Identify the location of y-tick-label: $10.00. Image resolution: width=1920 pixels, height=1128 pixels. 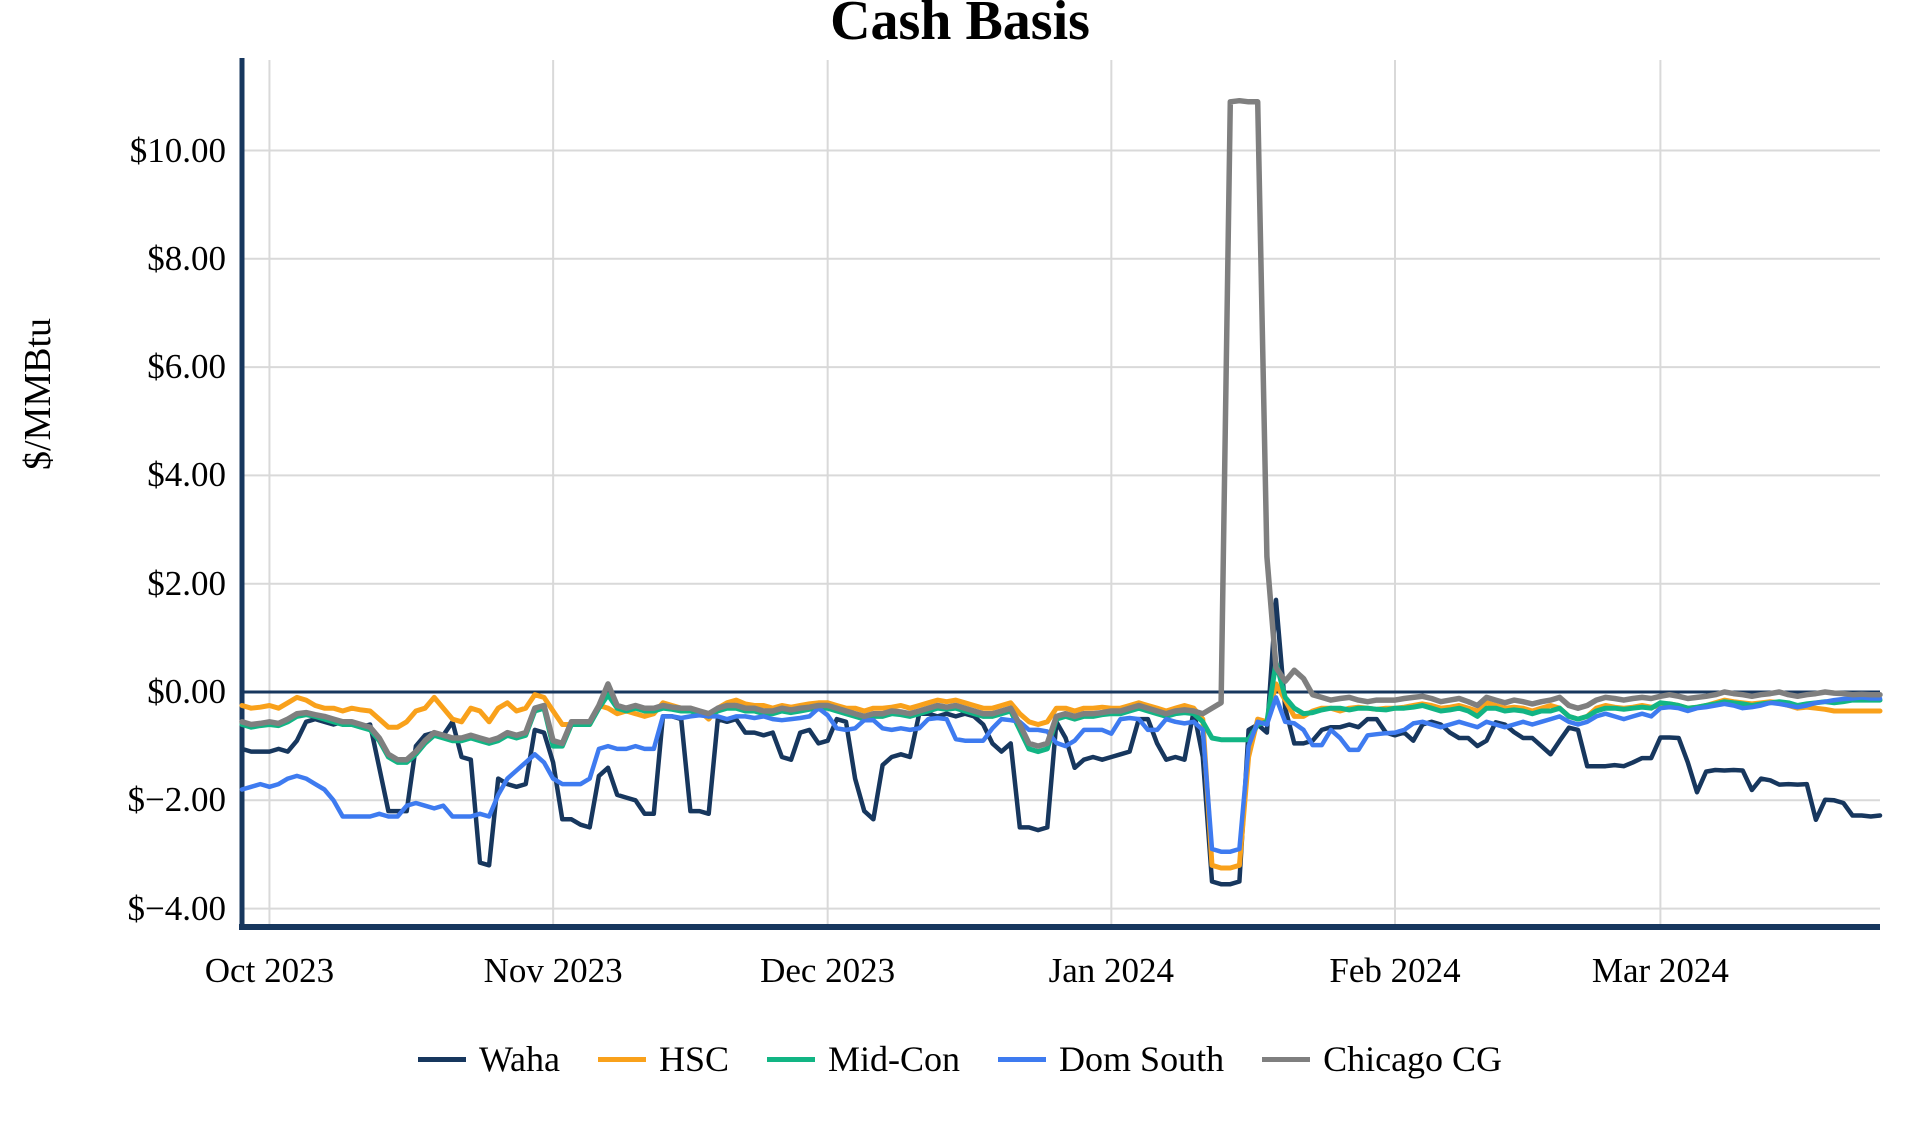
(177, 150).